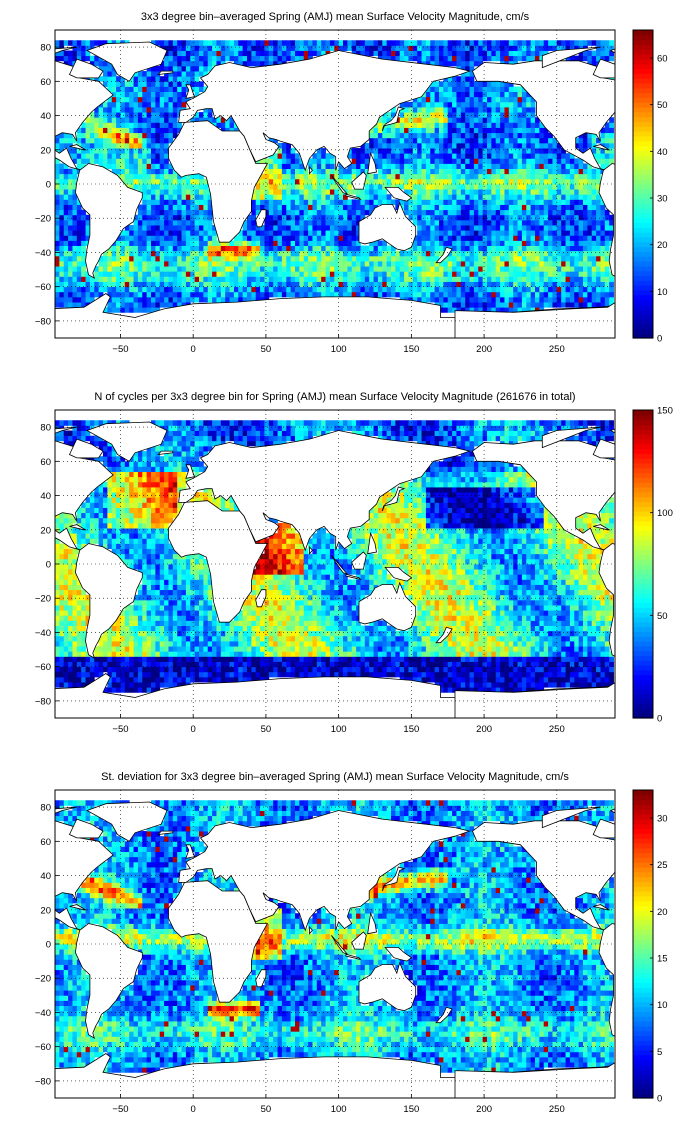  Describe the element at coordinates (557, 349) in the screenshot. I see `x-tick-label: 250` at that location.